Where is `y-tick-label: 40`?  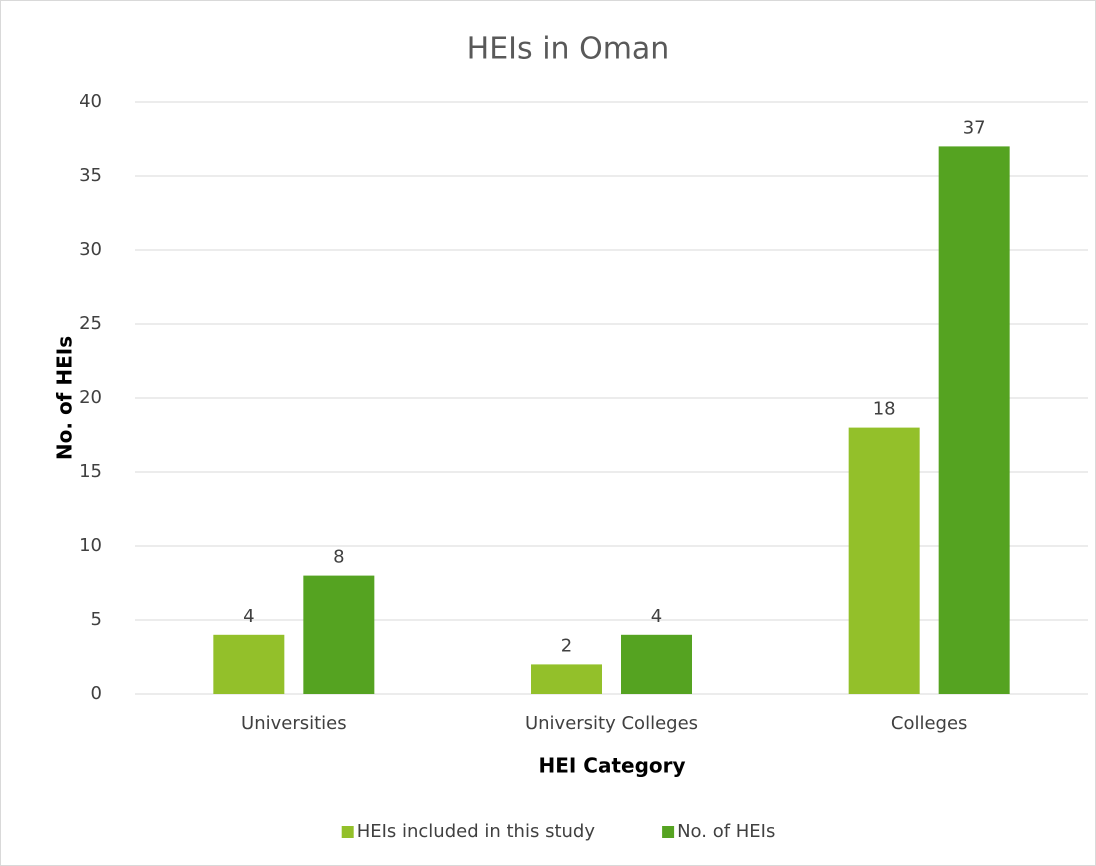
y-tick-label: 40 is located at coordinates (90, 101).